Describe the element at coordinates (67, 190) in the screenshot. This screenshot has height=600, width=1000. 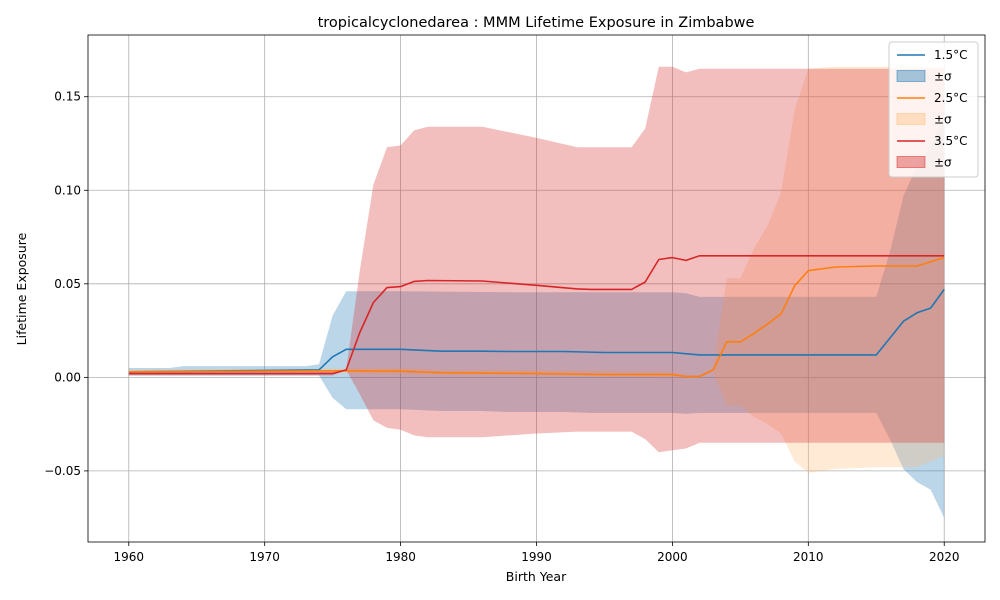
I see `y-tick-label: 0.10` at that location.